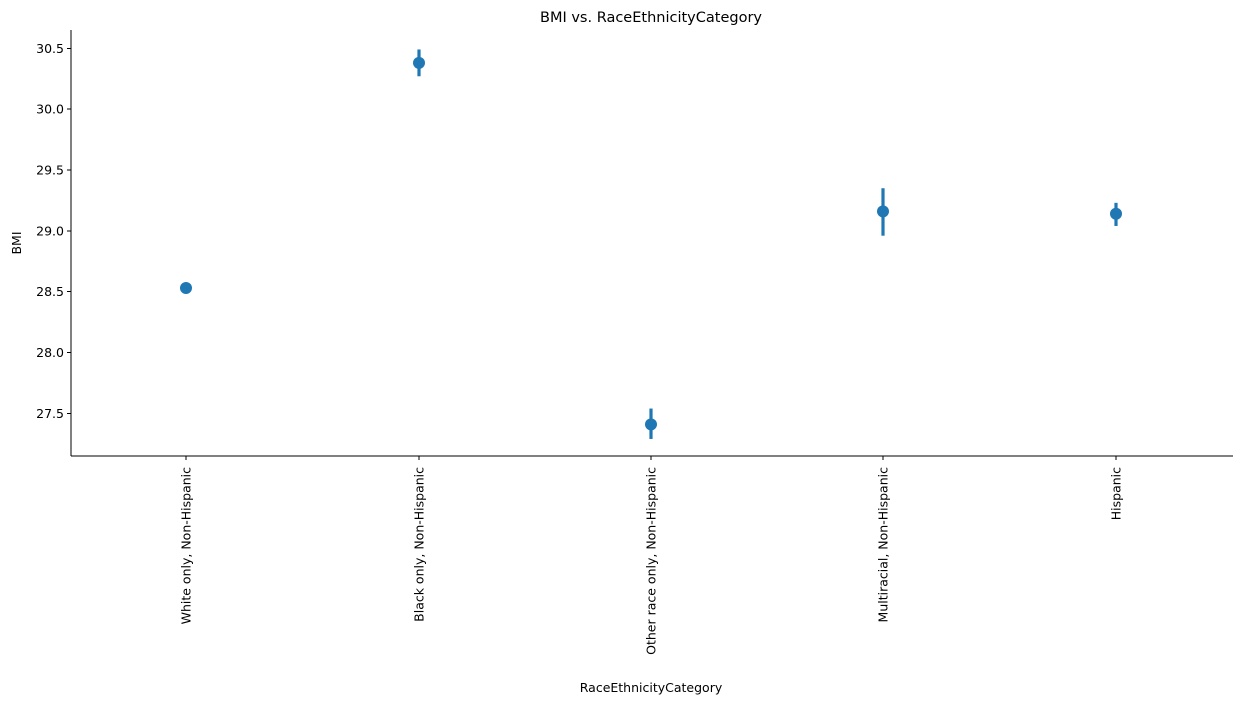 The width and height of the screenshot is (1258, 704). I want to click on y-tick-label: 29.0, so click(50, 230).